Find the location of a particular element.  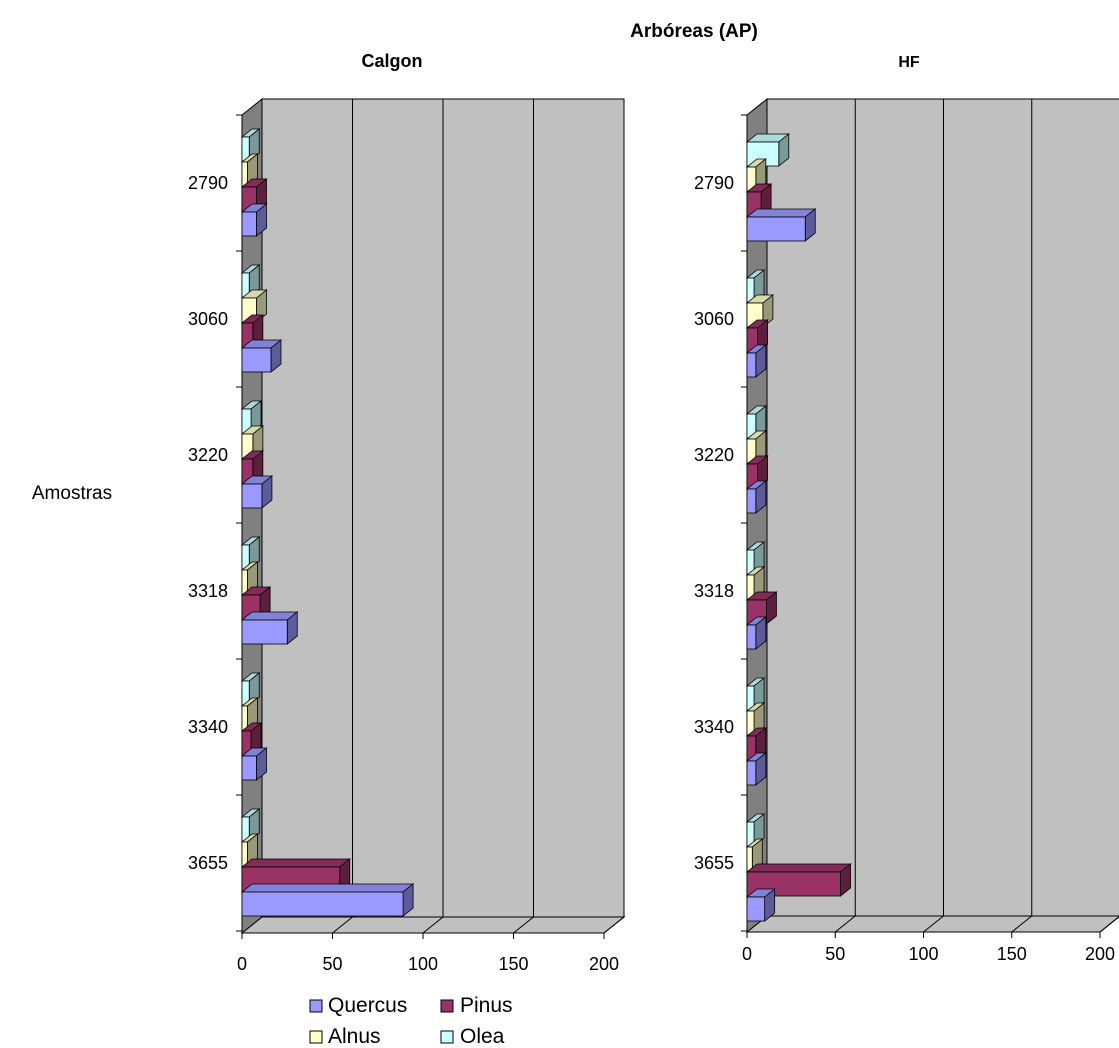

chart-title: Arbóreas (AP) is located at coordinates (694, 31).